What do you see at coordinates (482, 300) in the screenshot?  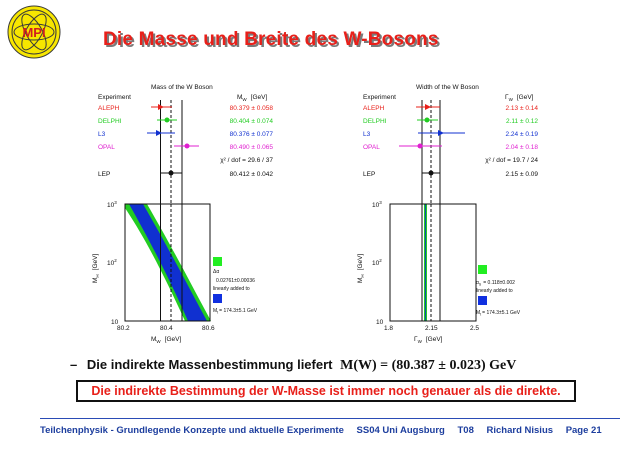 I see `width-legend-blue-swatch` at bounding box center [482, 300].